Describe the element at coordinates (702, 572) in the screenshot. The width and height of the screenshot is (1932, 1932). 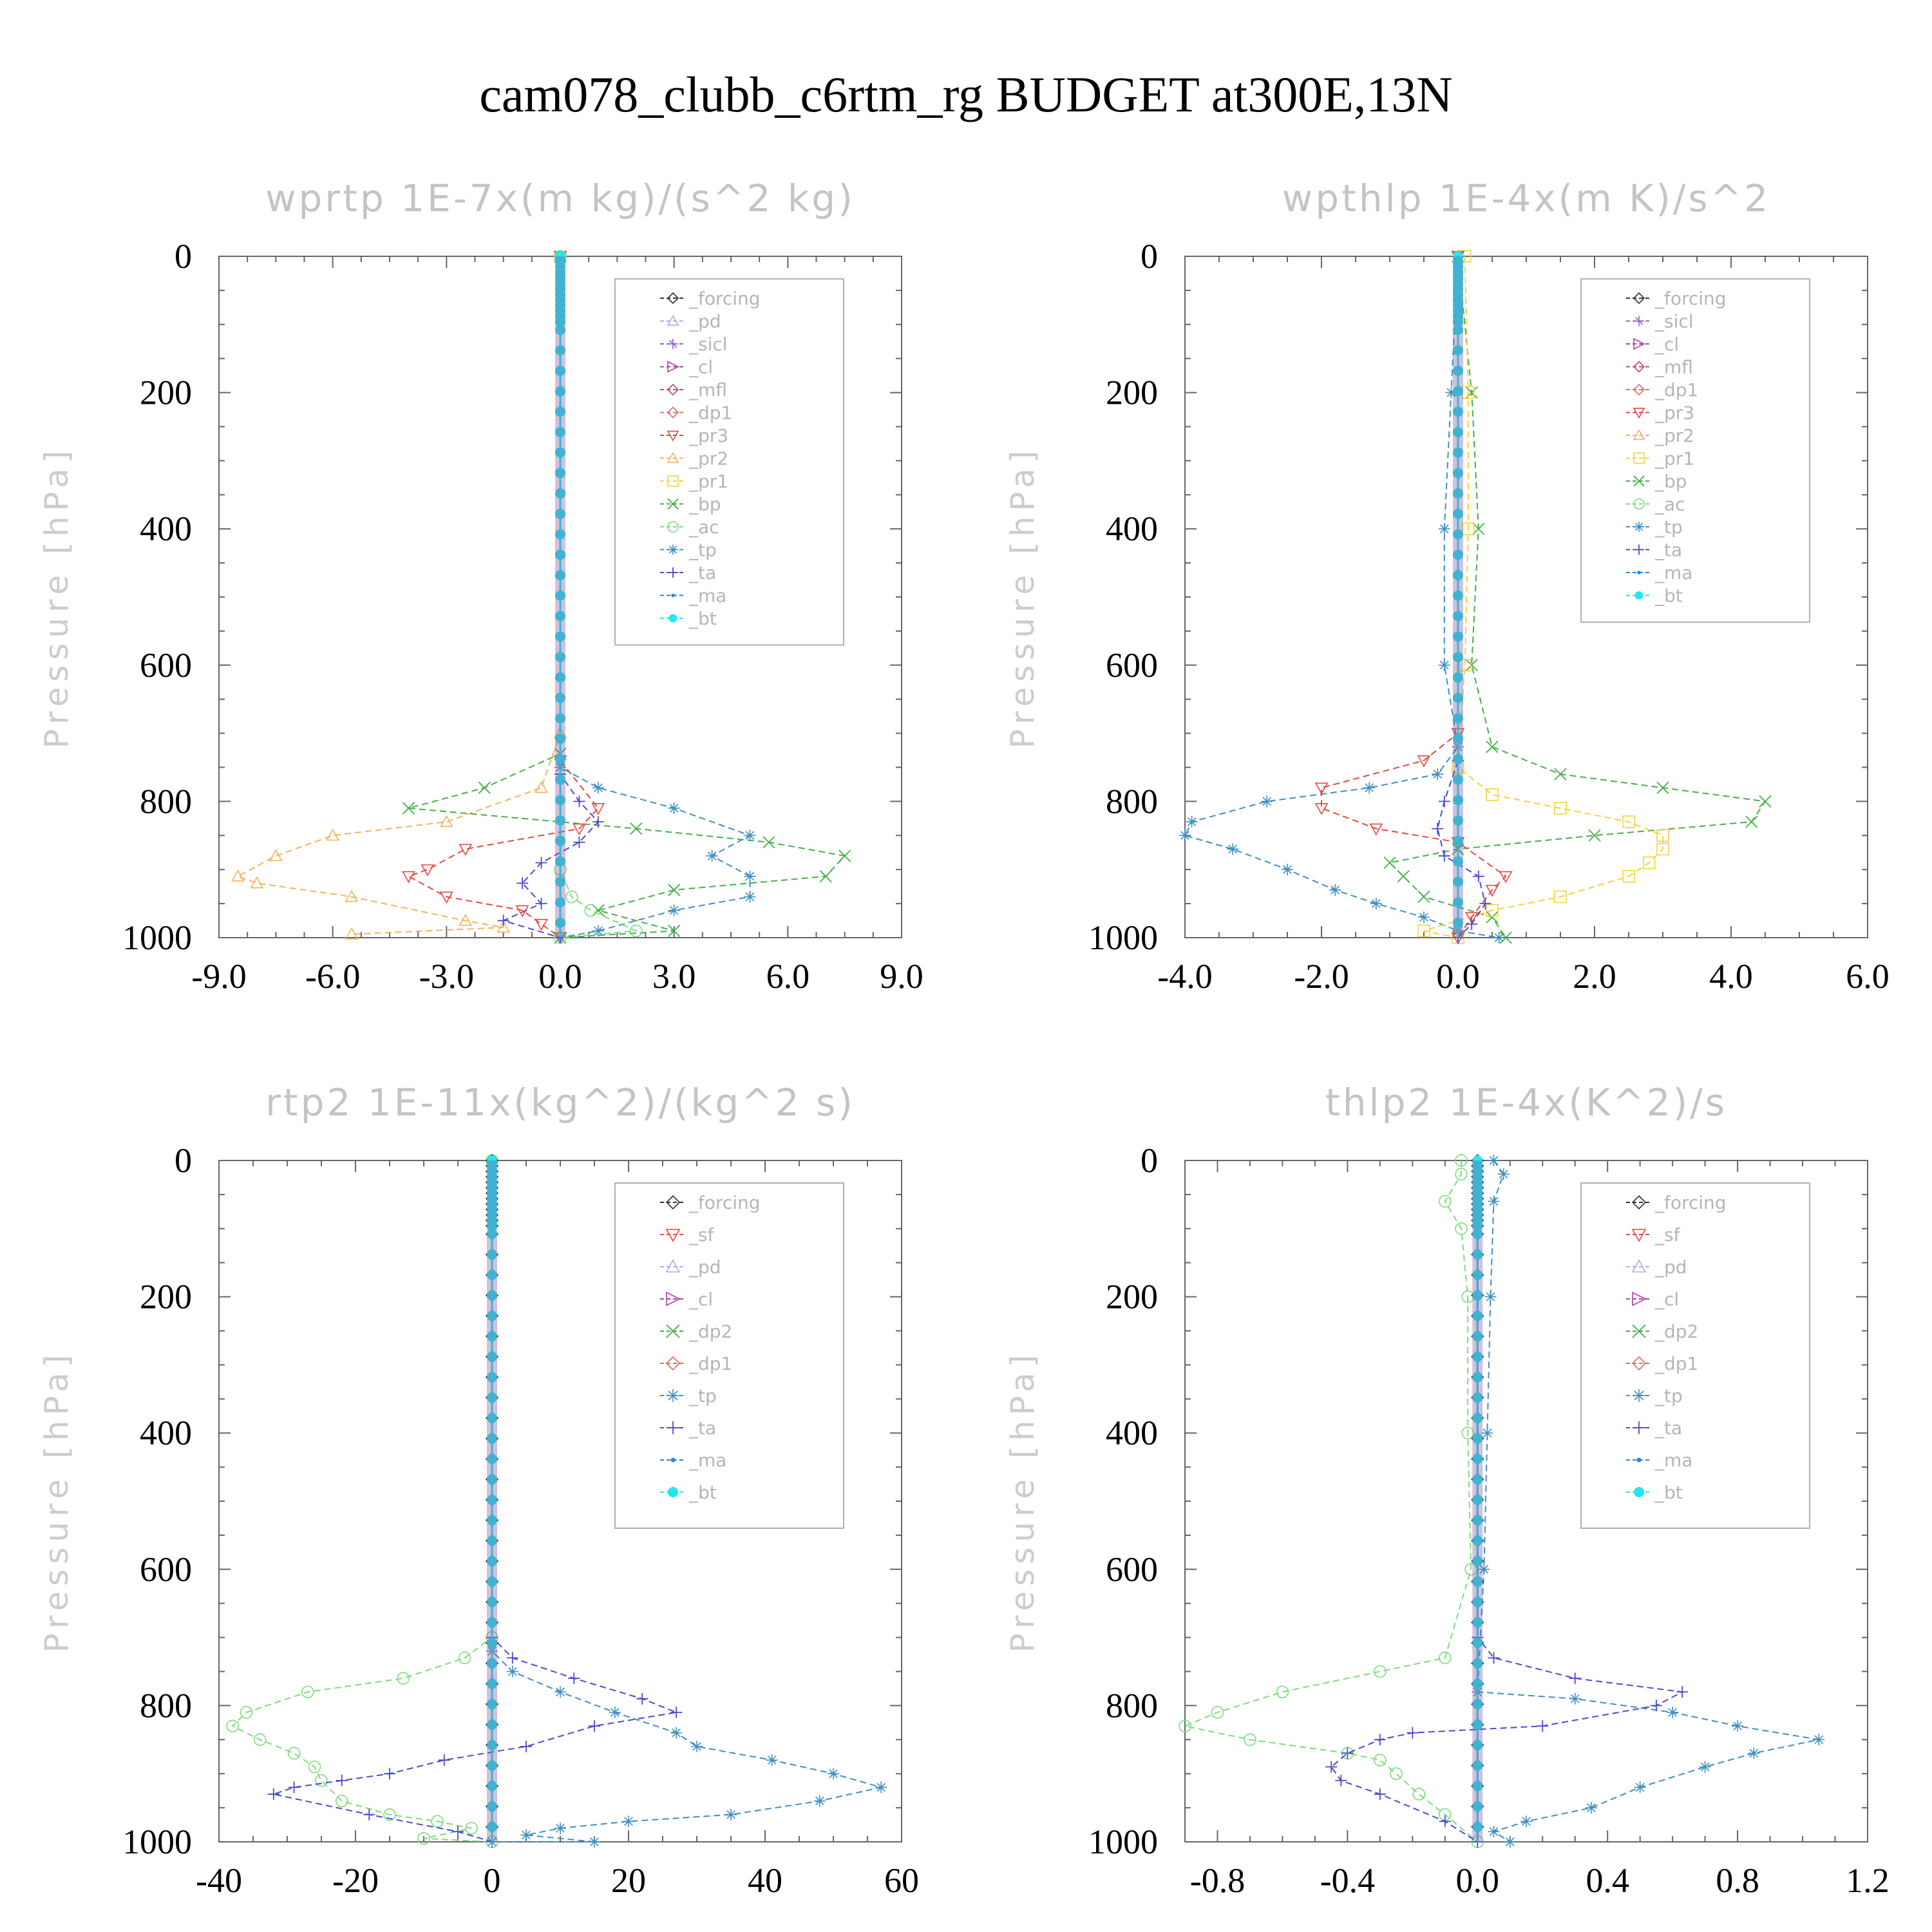
I see `legend-label: _ta` at that location.